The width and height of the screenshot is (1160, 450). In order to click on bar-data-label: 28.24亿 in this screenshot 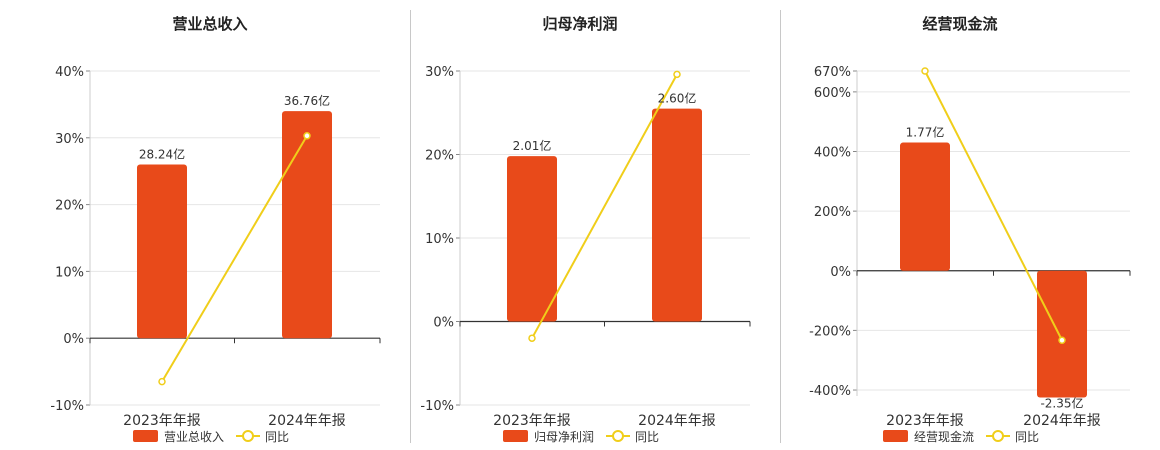, I will do `click(162, 154)`.